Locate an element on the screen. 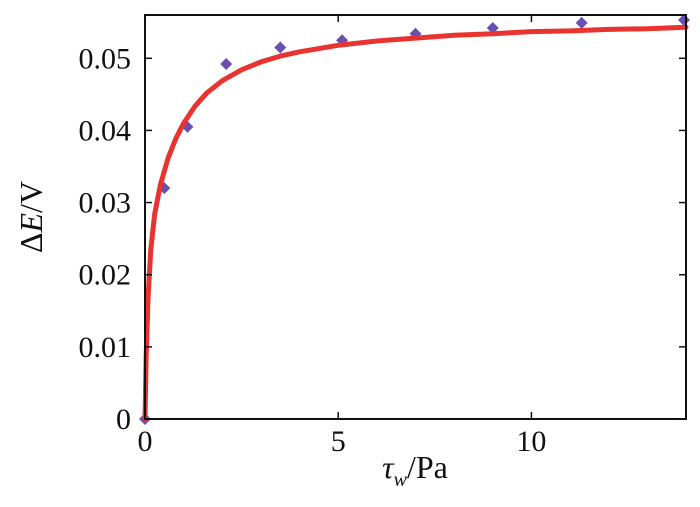  x-axis-symbol: τ is located at coordinates (388, 467).